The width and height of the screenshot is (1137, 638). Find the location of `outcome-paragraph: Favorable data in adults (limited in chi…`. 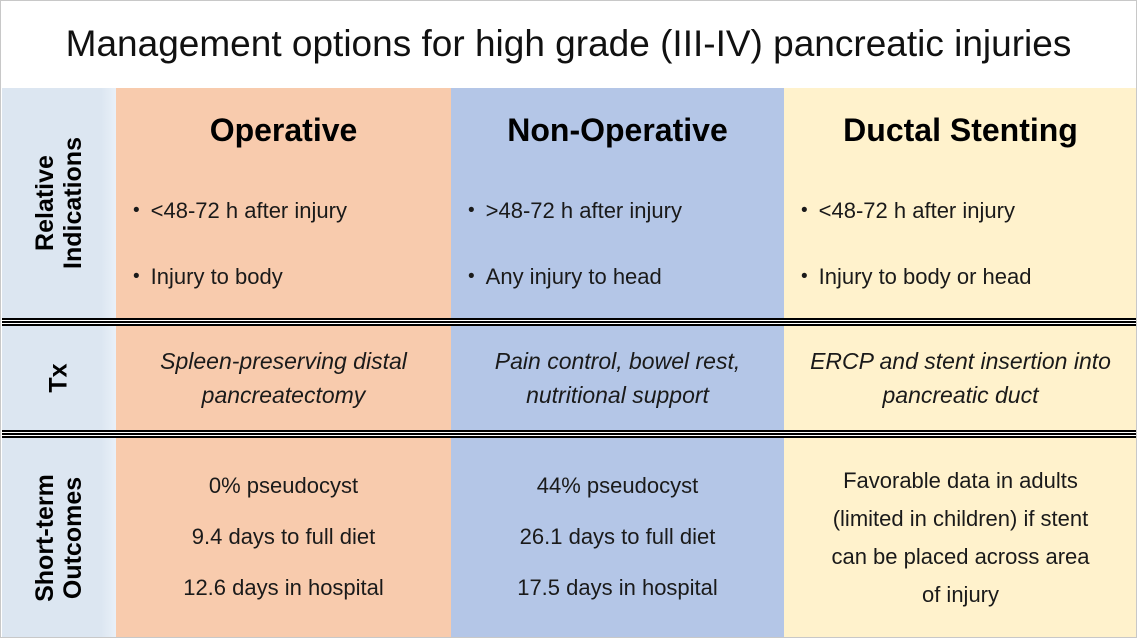

outcome-paragraph: Favorable data in adults (limited in chi… is located at coordinates (960, 537).